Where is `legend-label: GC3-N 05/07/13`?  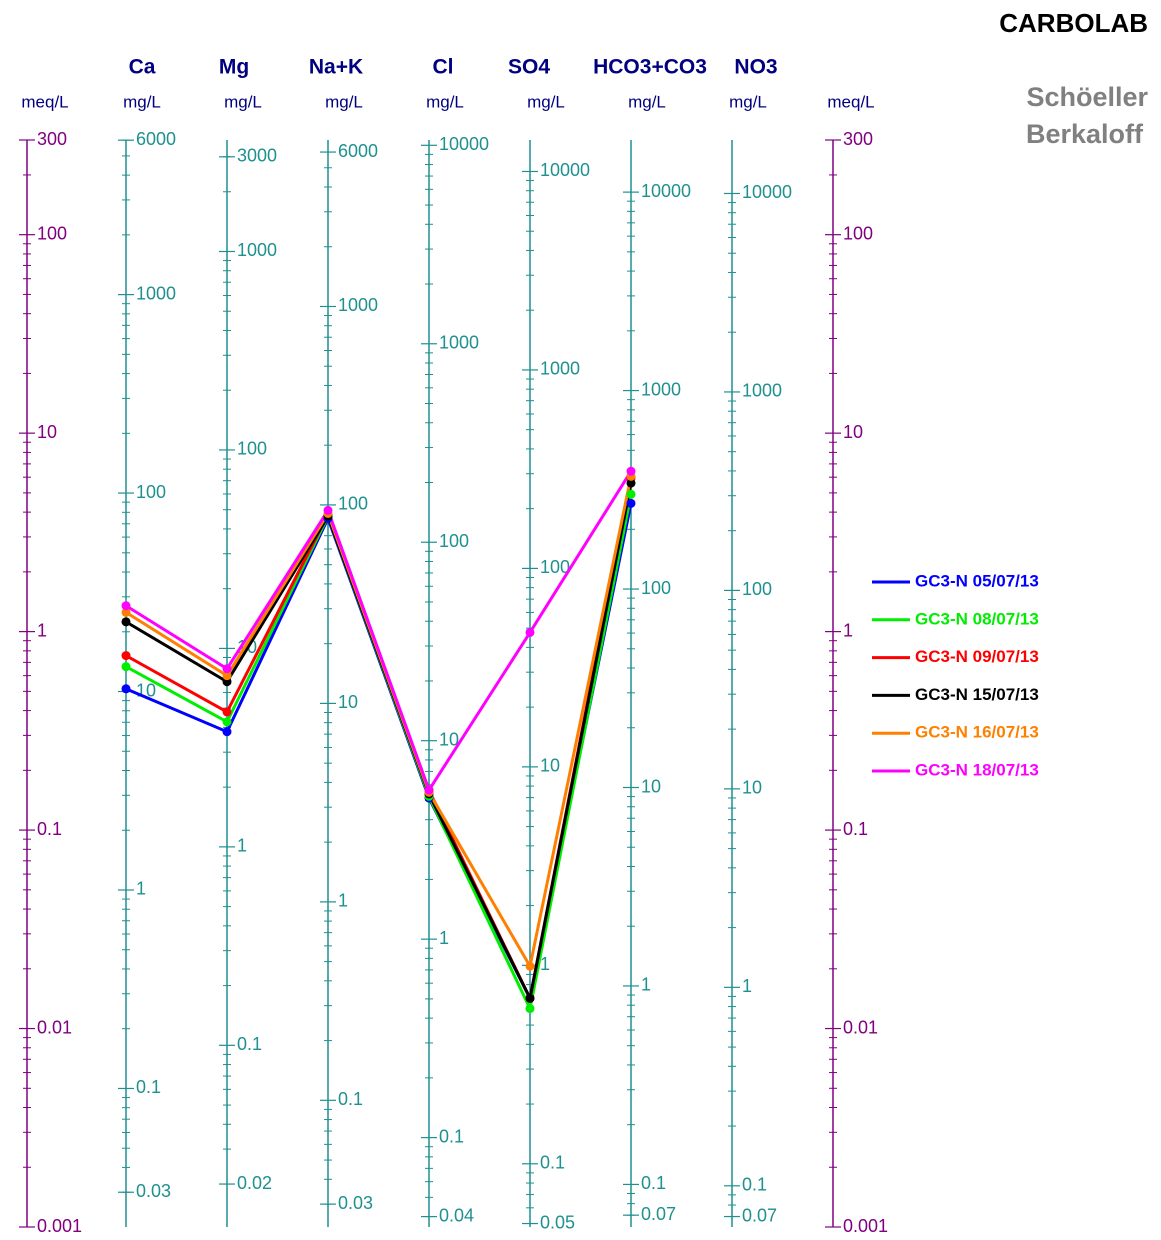
legend-label: GC3-N 05/07/13 is located at coordinates (977, 580).